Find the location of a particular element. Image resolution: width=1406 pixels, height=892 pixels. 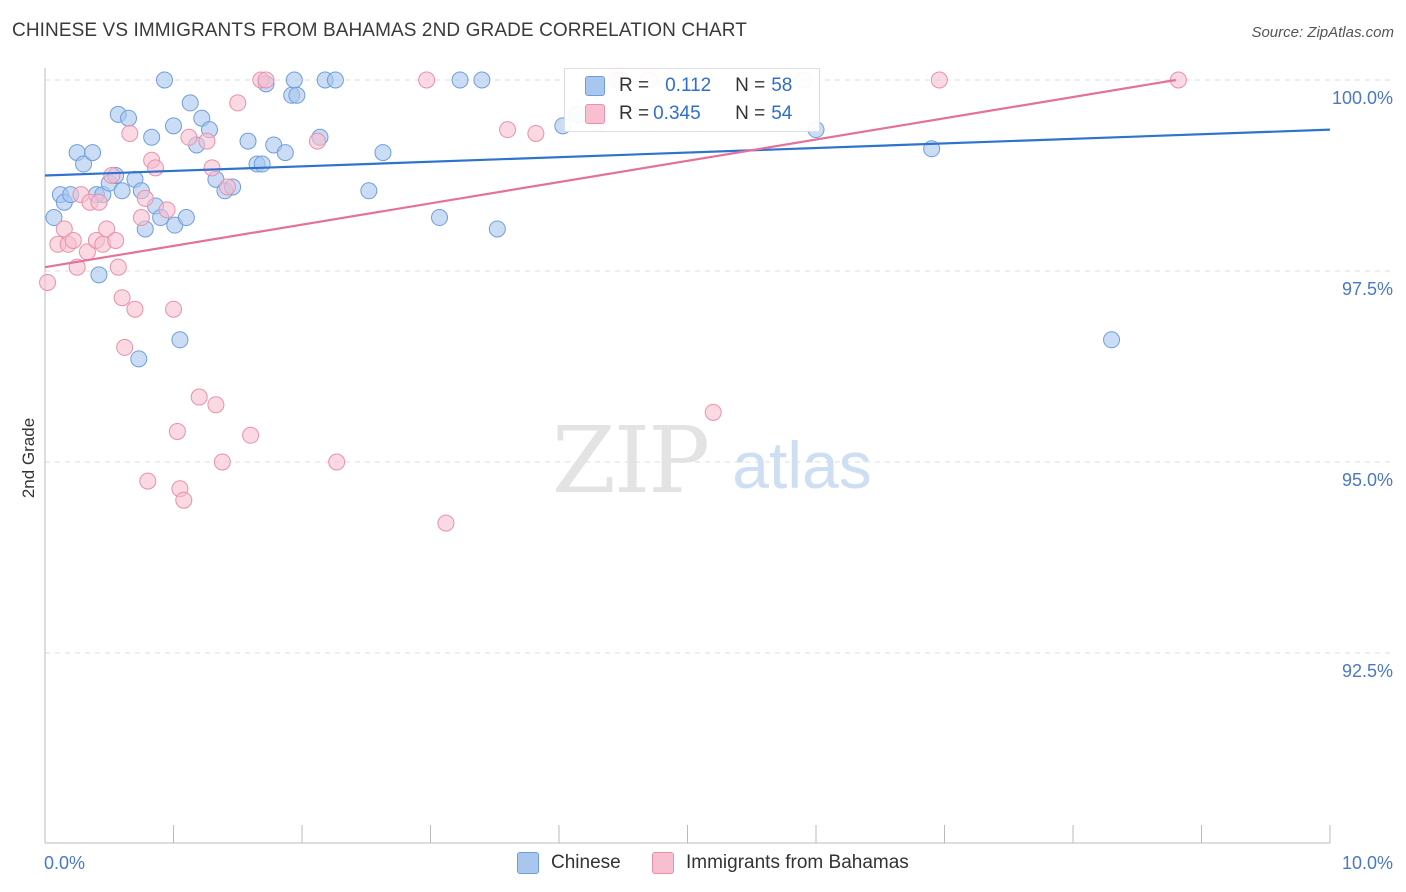

legend-item-chinese: Chinese is located at coordinates (569, 863).